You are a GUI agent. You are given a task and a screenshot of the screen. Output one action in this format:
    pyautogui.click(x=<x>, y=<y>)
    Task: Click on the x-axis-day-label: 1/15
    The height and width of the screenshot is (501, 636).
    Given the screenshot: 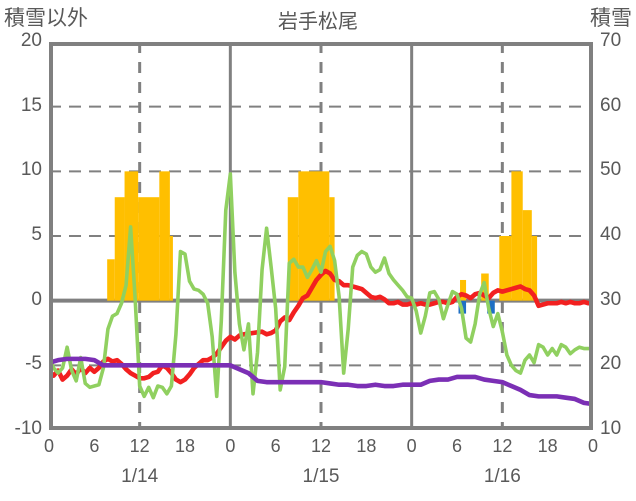 What is the action you would take?
    pyautogui.click(x=321, y=476)
    